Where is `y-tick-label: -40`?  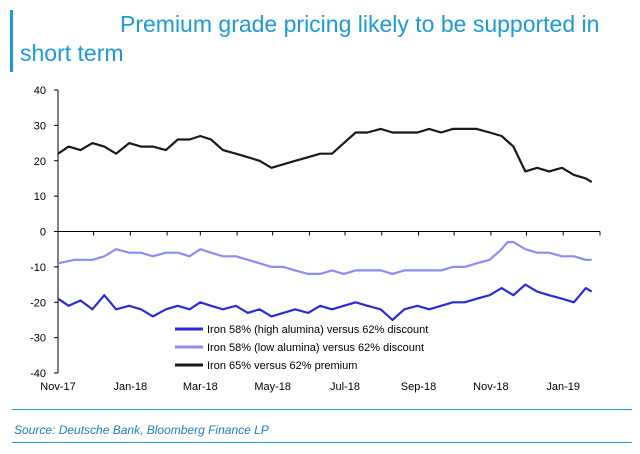 y-tick-label: -40 is located at coordinates (38, 374).